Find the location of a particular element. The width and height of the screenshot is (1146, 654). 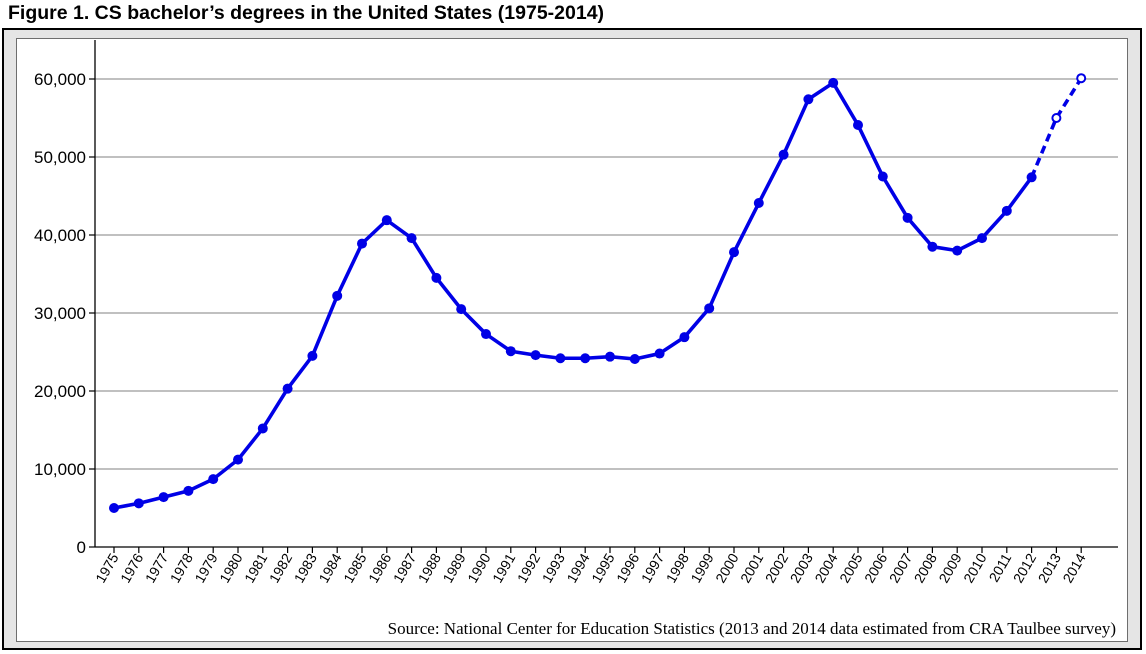

x-tick-label: 2000 is located at coordinates (727, 567).